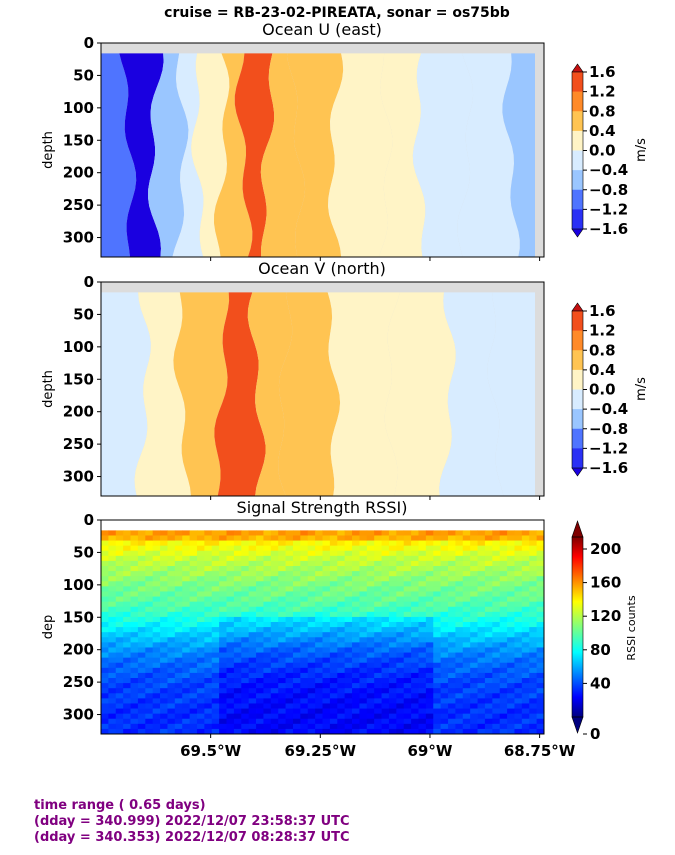 This screenshot has height=855, width=675. Describe the element at coordinates (602, 331) in the screenshot. I see `colorbar-tick-label: 1.2` at that location.